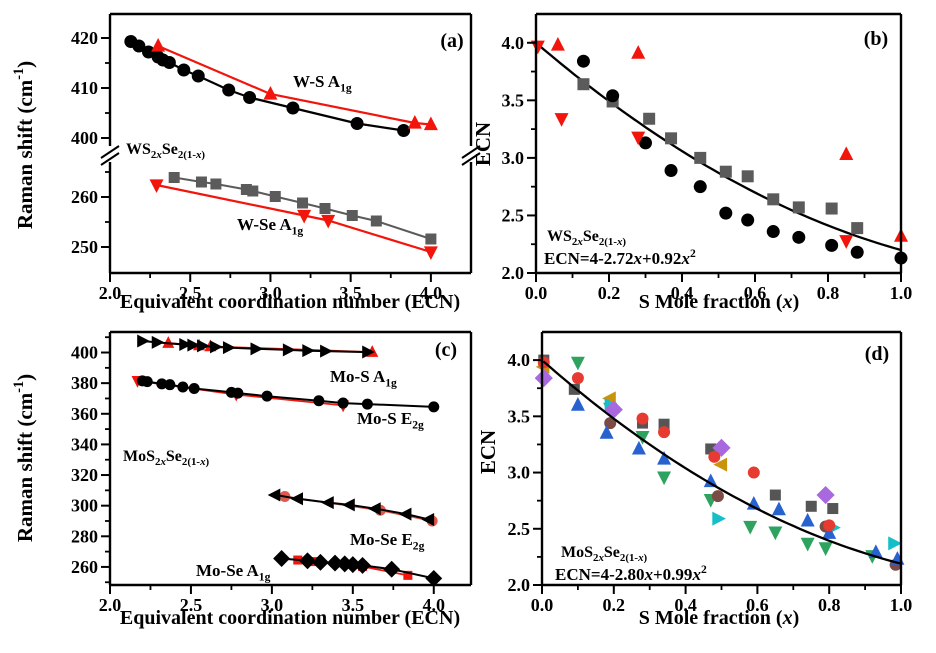  I want to click on fit-curve, so click(722, 462).